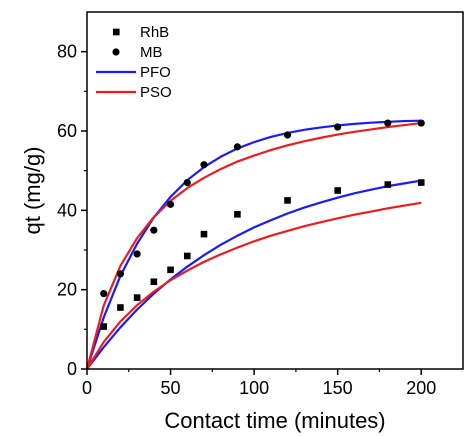 The image size is (466, 436). Describe the element at coordinates (72, 369) in the screenshot. I see `y-tick-label: 0` at that location.